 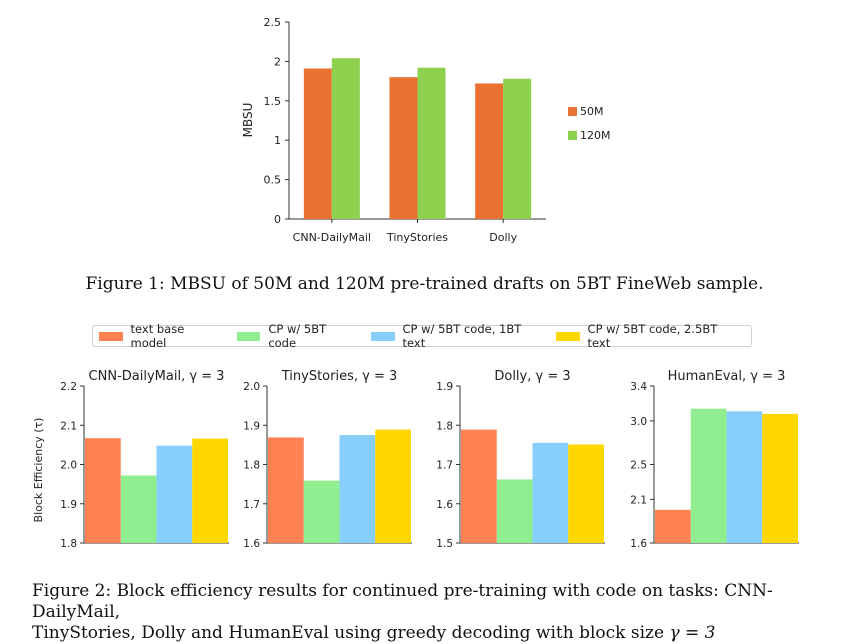 I want to click on figure1-y-tick-label: 2, so click(x=277, y=61).